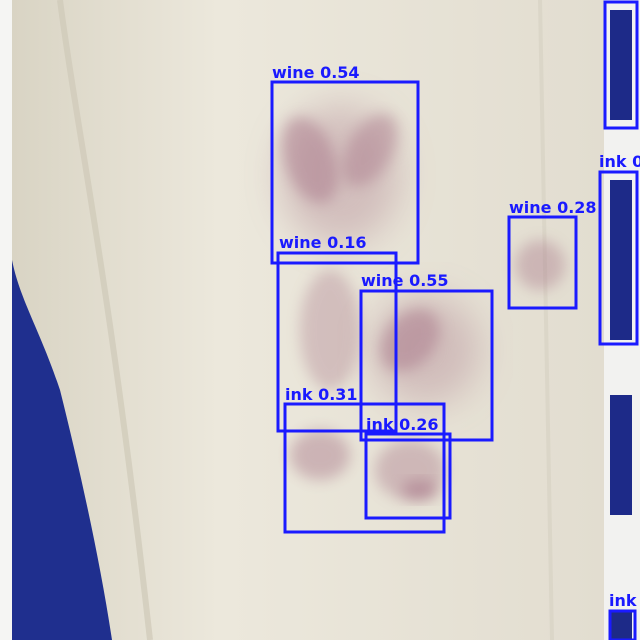  Describe the element at coordinates (546, 320) in the screenshot. I see `cloth-fold` at that location.